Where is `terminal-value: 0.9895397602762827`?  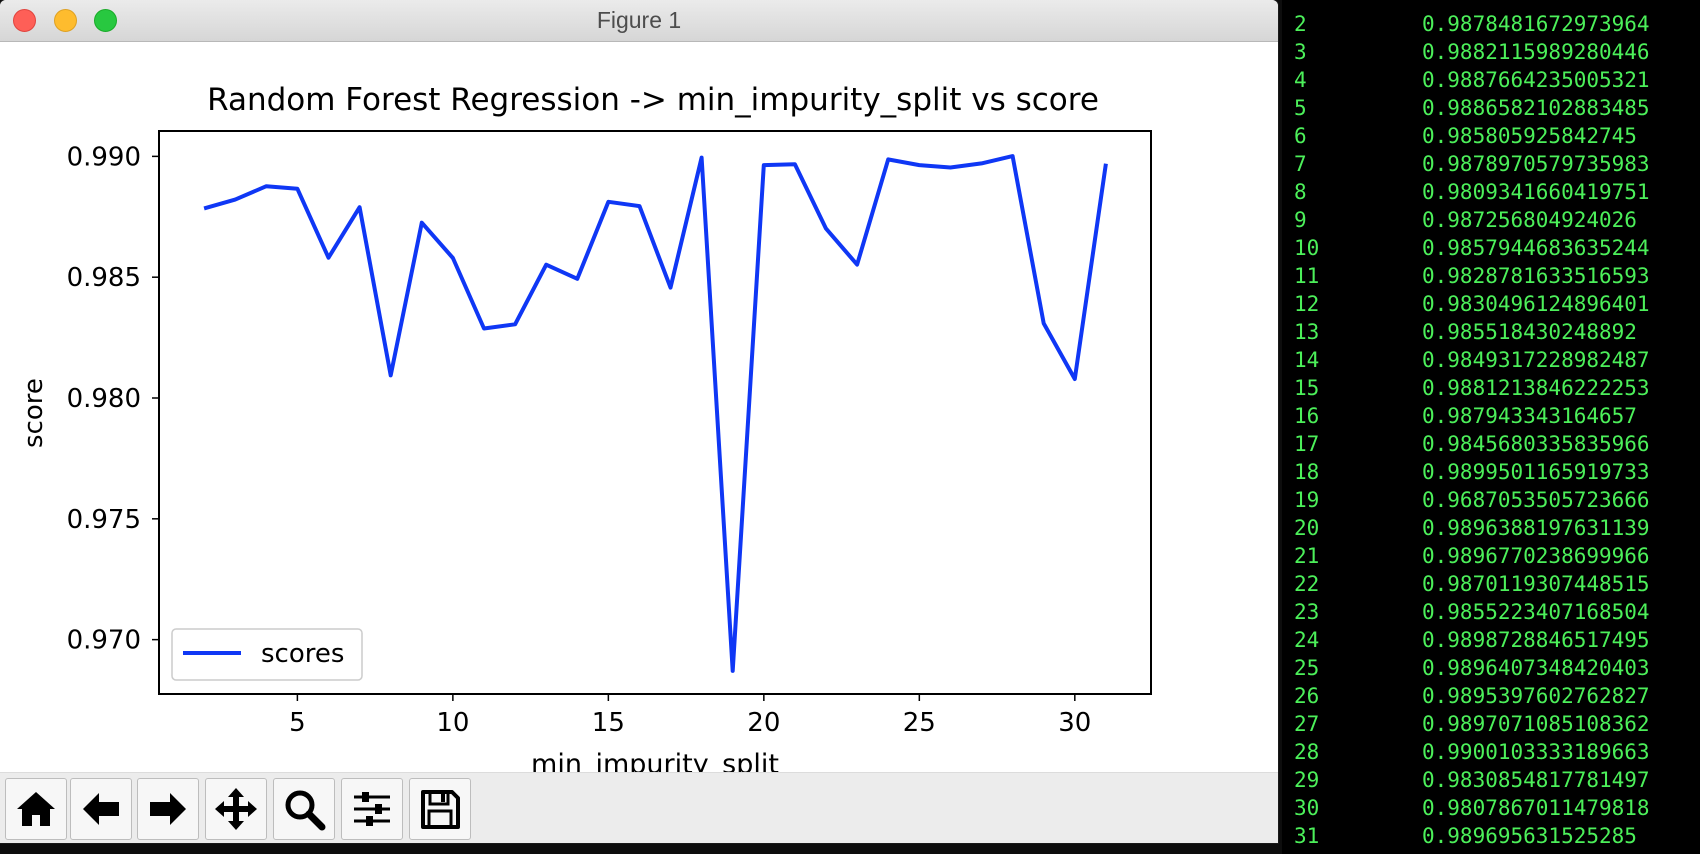 terminal-value: 0.9895397602762827 is located at coordinates (1536, 696).